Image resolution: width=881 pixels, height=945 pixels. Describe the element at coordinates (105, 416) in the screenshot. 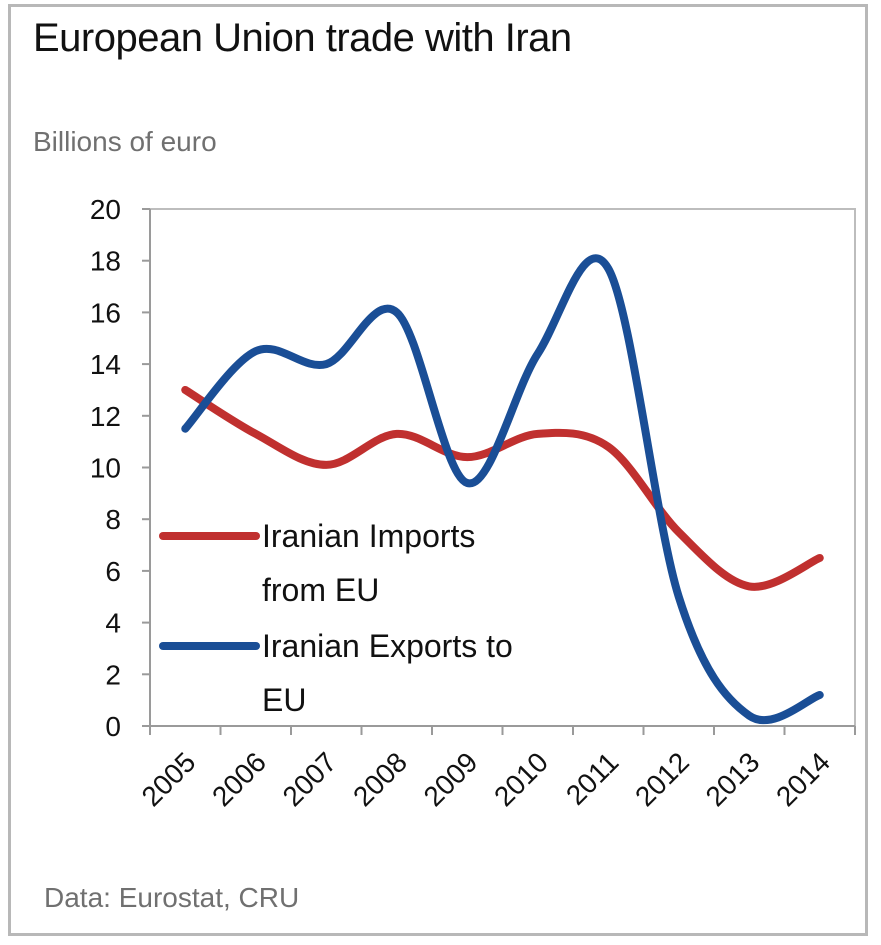

I see `y-tick-label: 12` at that location.